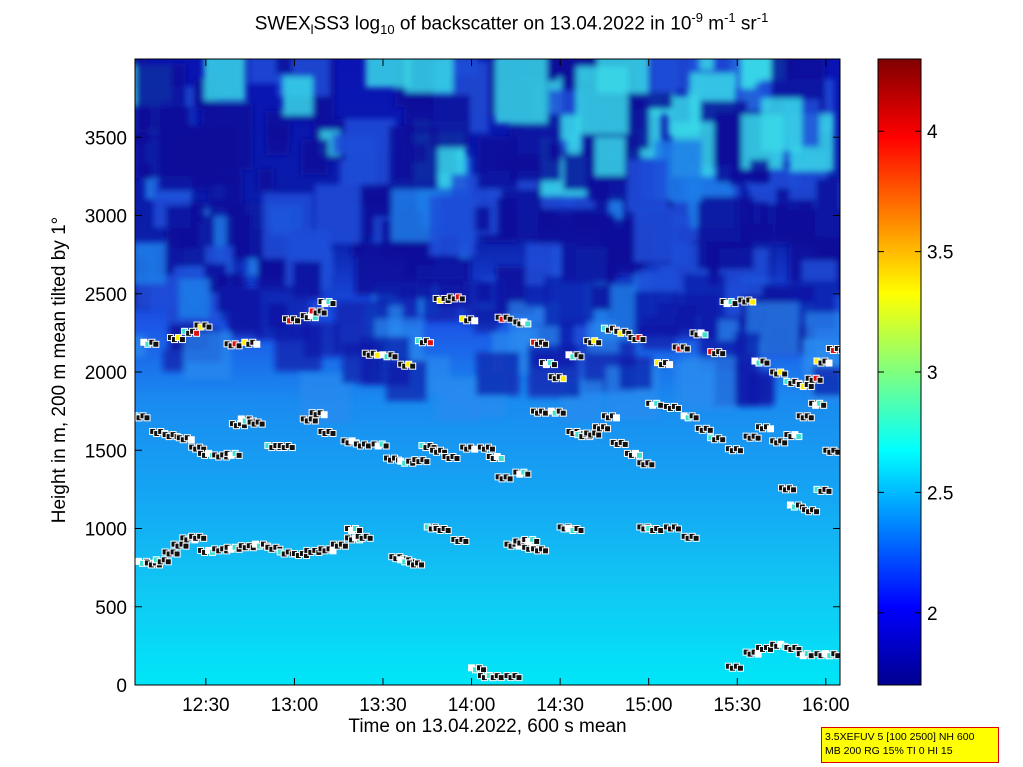 This screenshot has height=767, width=1023. What do you see at coordinates (932, 373) in the screenshot?
I see `colorbar-tick-label: 3` at bounding box center [932, 373].